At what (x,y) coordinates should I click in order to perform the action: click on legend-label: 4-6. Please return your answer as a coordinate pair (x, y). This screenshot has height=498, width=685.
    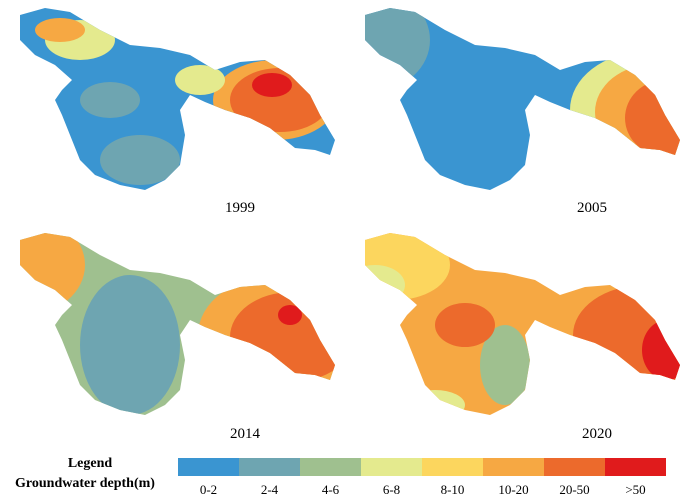
    Looking at the image, I should click on (331, 489).